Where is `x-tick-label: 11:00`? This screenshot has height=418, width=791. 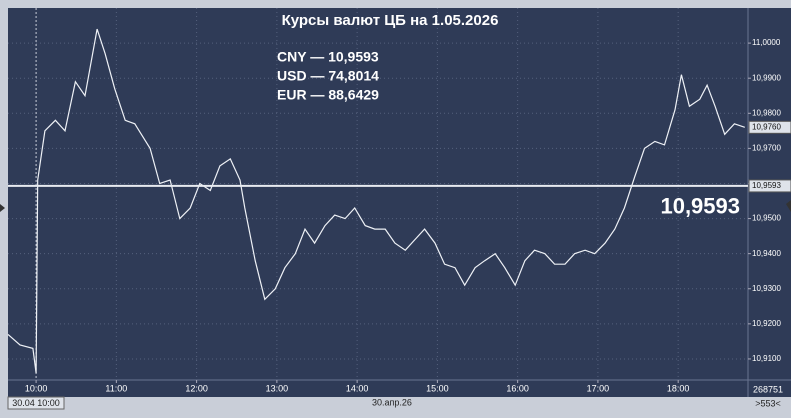 x-tick-label: 11:00 is located at coordinates (116, 388).